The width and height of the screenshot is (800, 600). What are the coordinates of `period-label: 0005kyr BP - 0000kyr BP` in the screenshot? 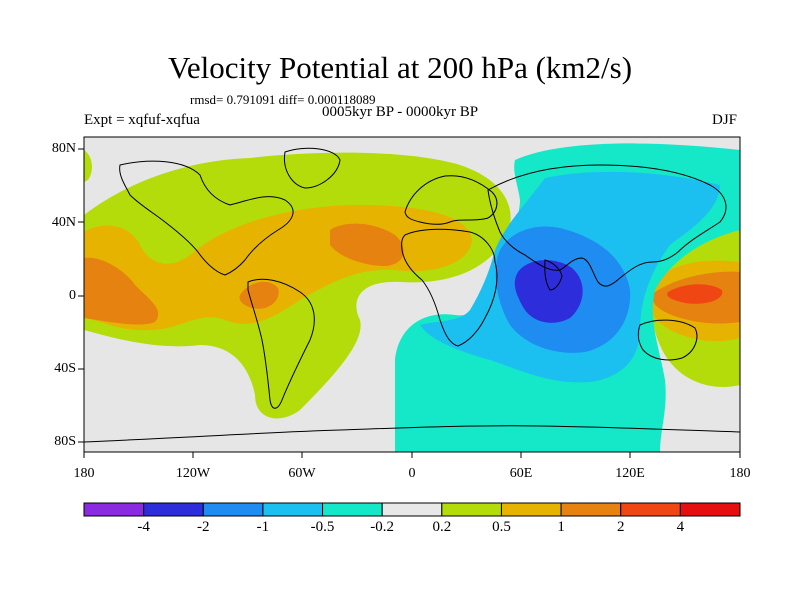 It's located at (400, 112).